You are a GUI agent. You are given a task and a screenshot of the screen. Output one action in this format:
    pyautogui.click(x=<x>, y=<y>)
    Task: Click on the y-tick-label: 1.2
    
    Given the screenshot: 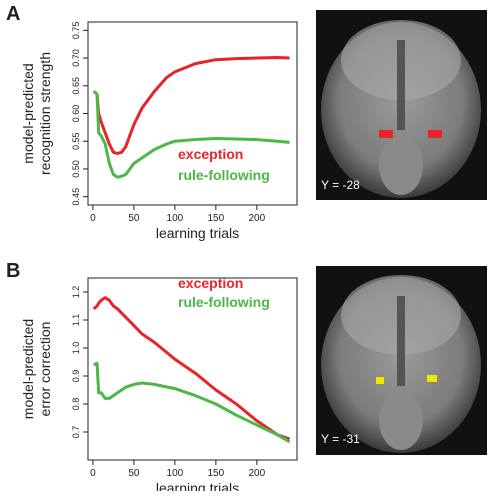 What is the action you would take?
    pyautogui.click(x=76, y=292)
    